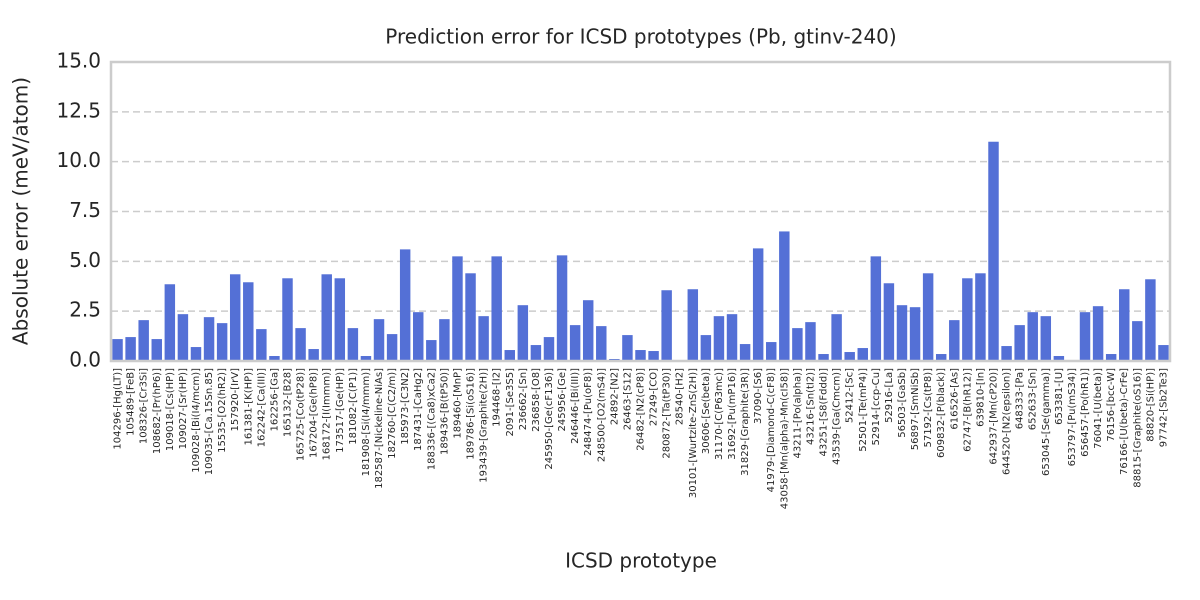 The image size is (1200, 600). Describe the element at coordinates (379, 428) in the screenshot. I see `x-tick-label: 182587-[Nickeline-NiAs]` at that location.